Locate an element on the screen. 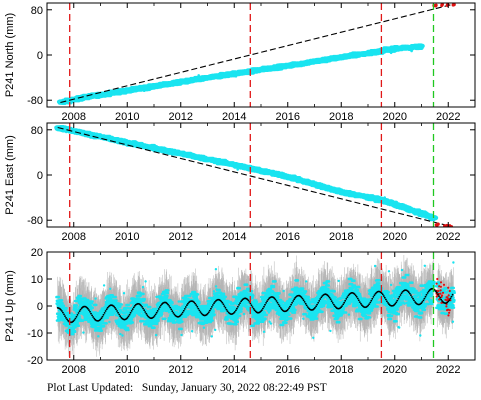 Image resolution: width=481 pixels, height=400 pixels. y-tick-label: 10 is located at coordinates (37, 280).